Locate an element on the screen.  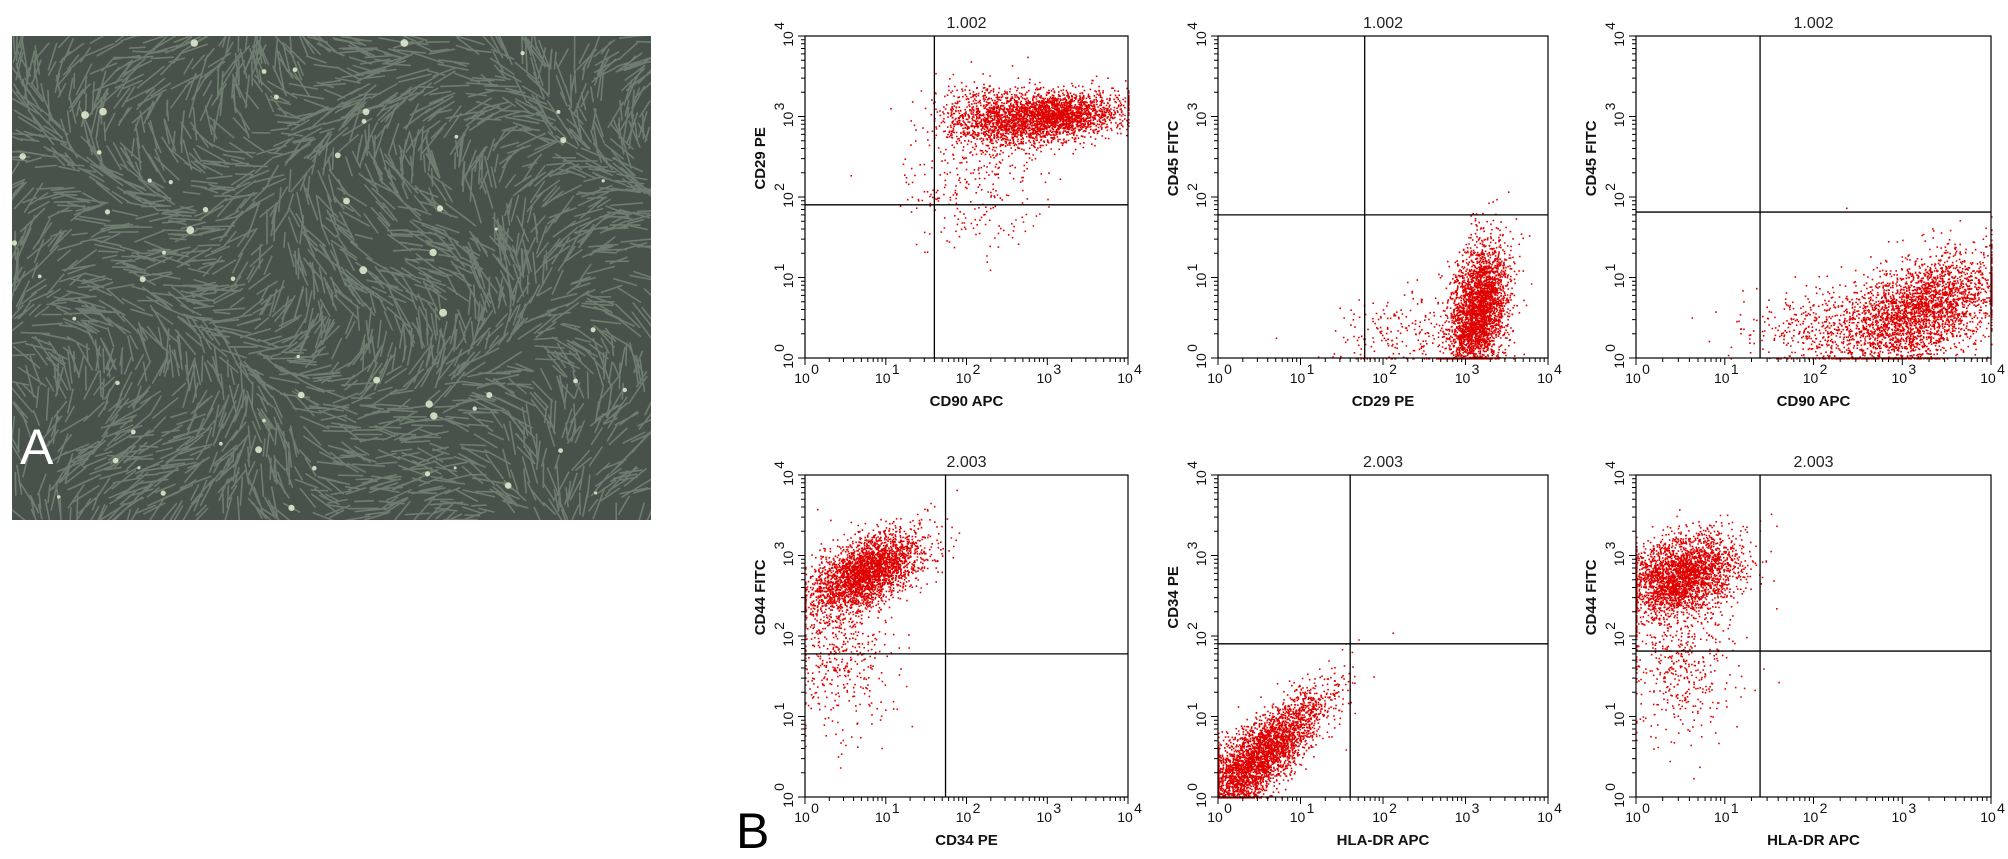
panel-a-letter: A is located at coordinates (37, 447).